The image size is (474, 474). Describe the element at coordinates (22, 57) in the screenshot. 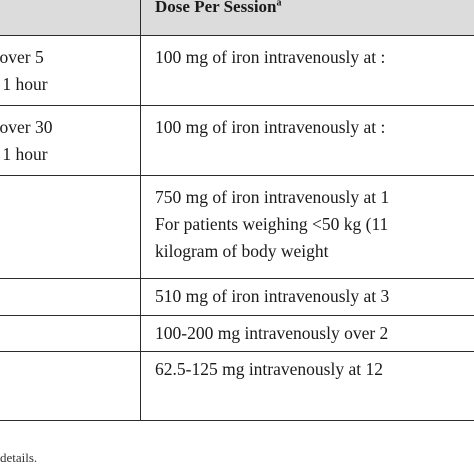

I see `cell-line: mL) over 5` at that location.